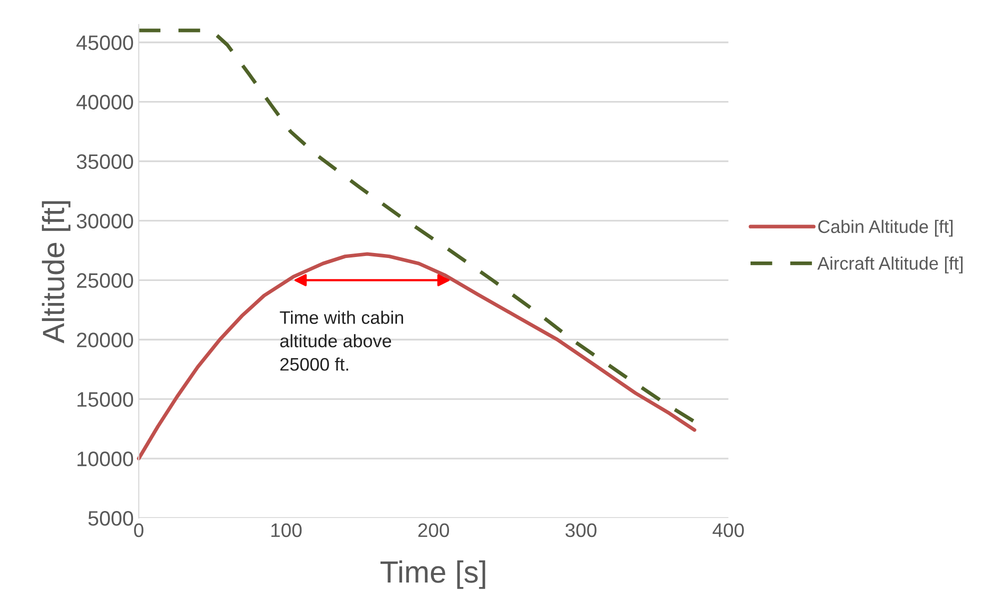  Describe the element at coordinates (580, 530) in the screenshot. I see `x-tick-label: 300` at that location.